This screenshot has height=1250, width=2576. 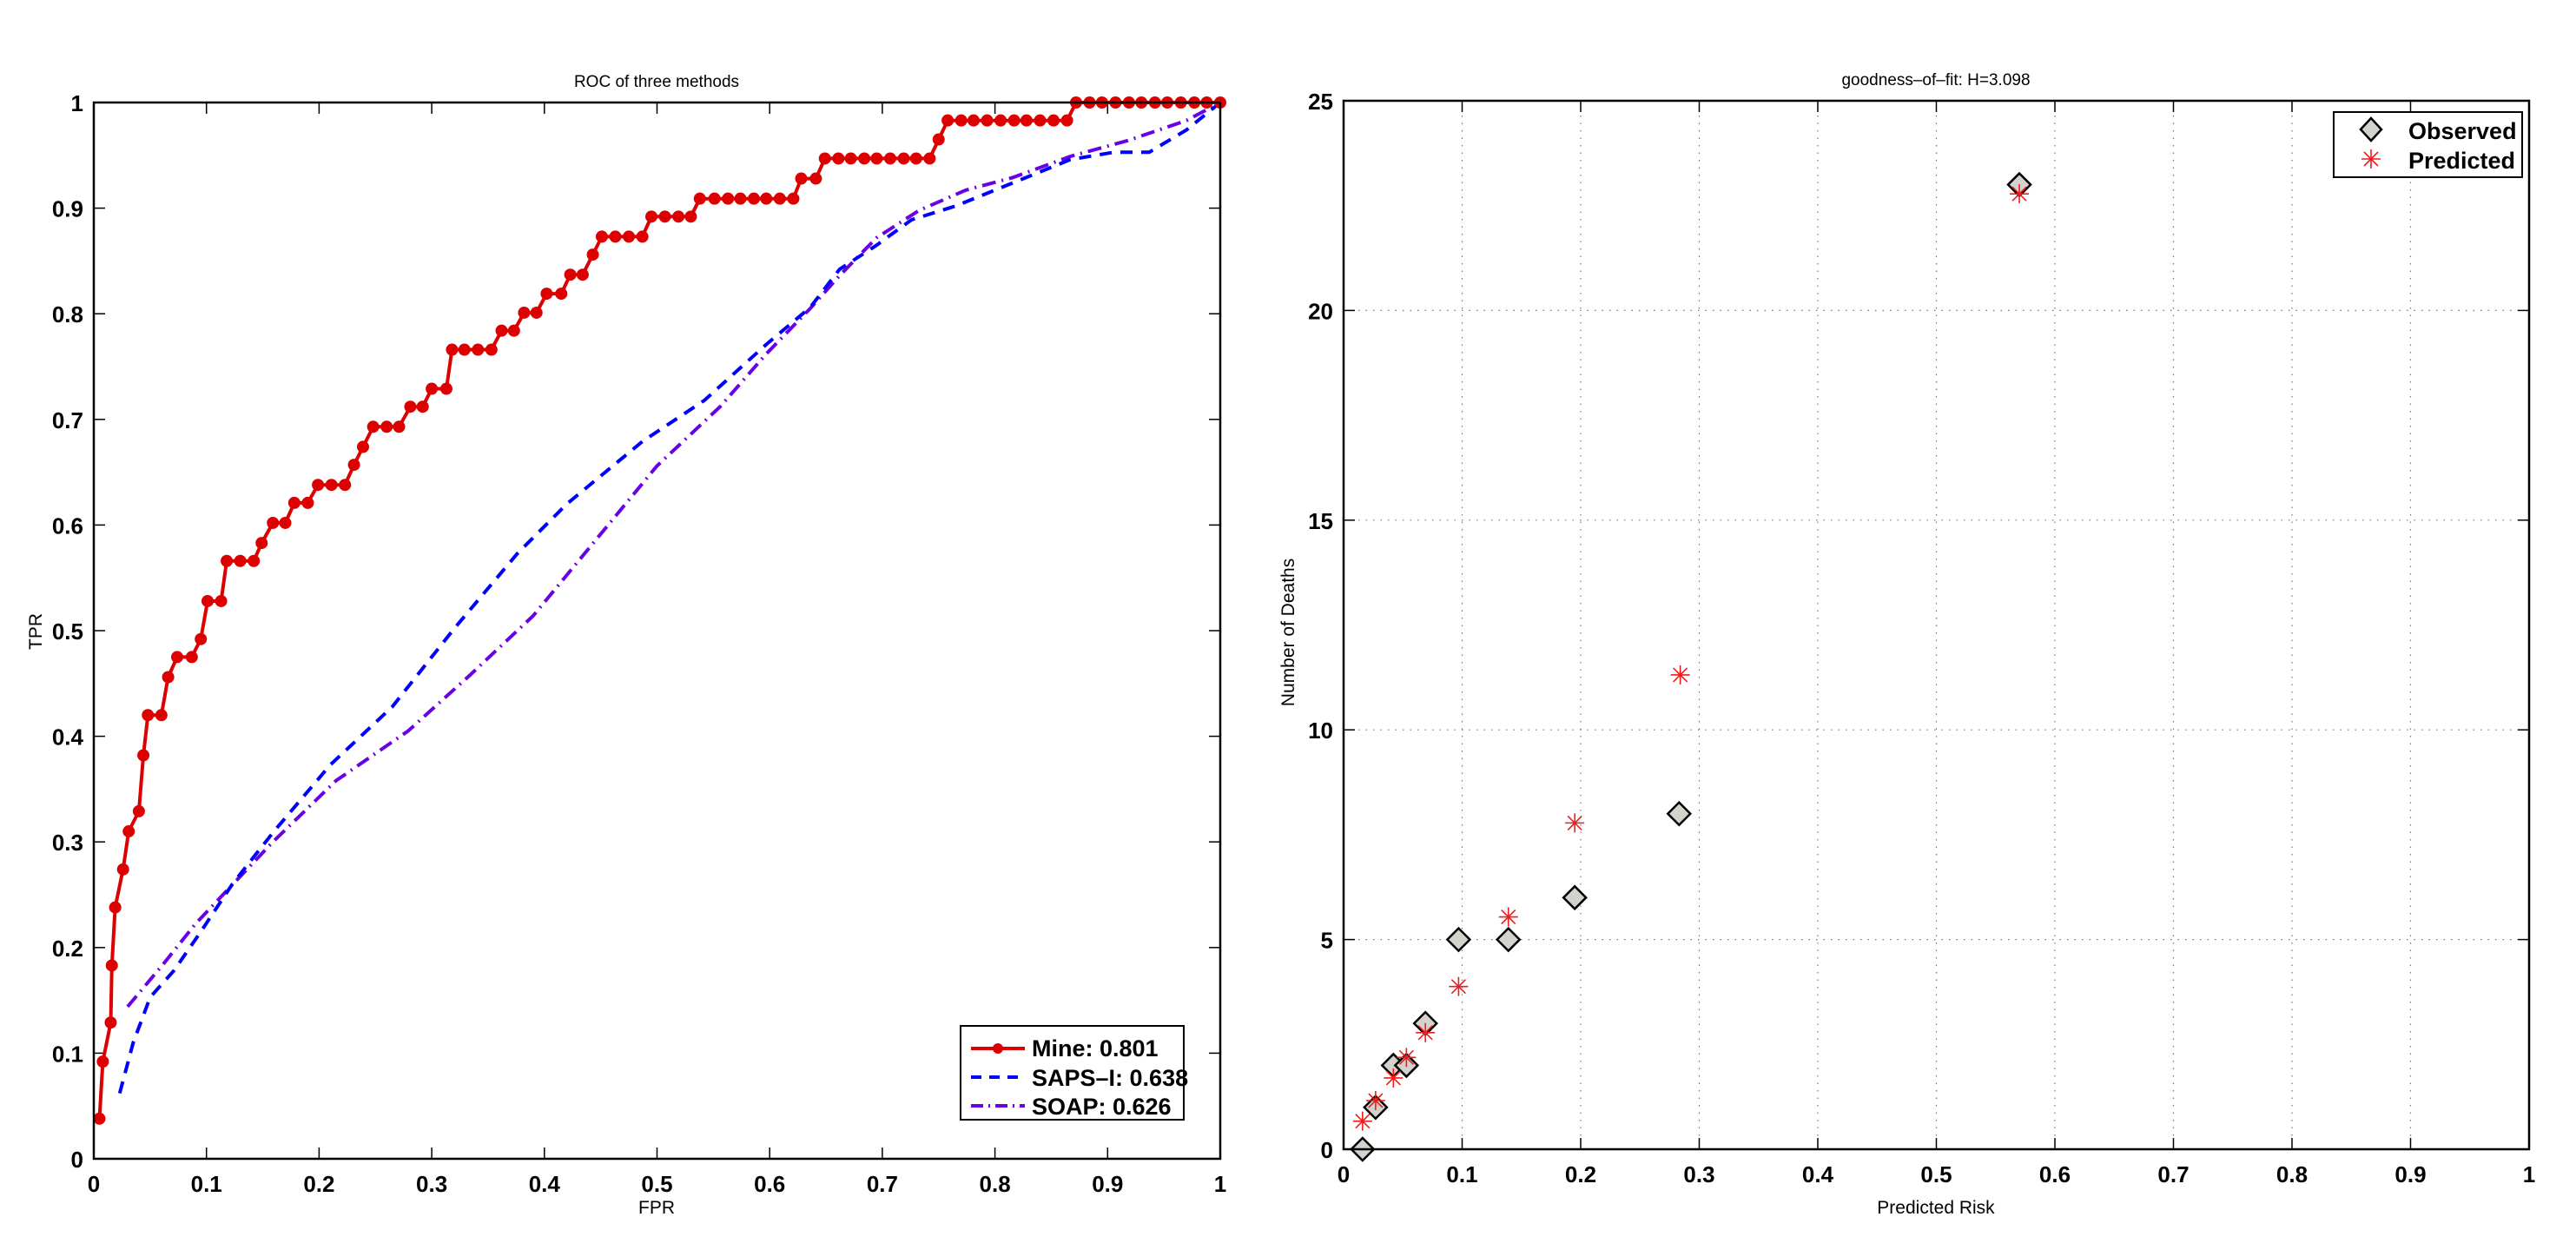 What do you see at coordinates (1344, 1174) in the screenshot?
I see `x-tick-label: 0` at bounding box center [1344, 1174].